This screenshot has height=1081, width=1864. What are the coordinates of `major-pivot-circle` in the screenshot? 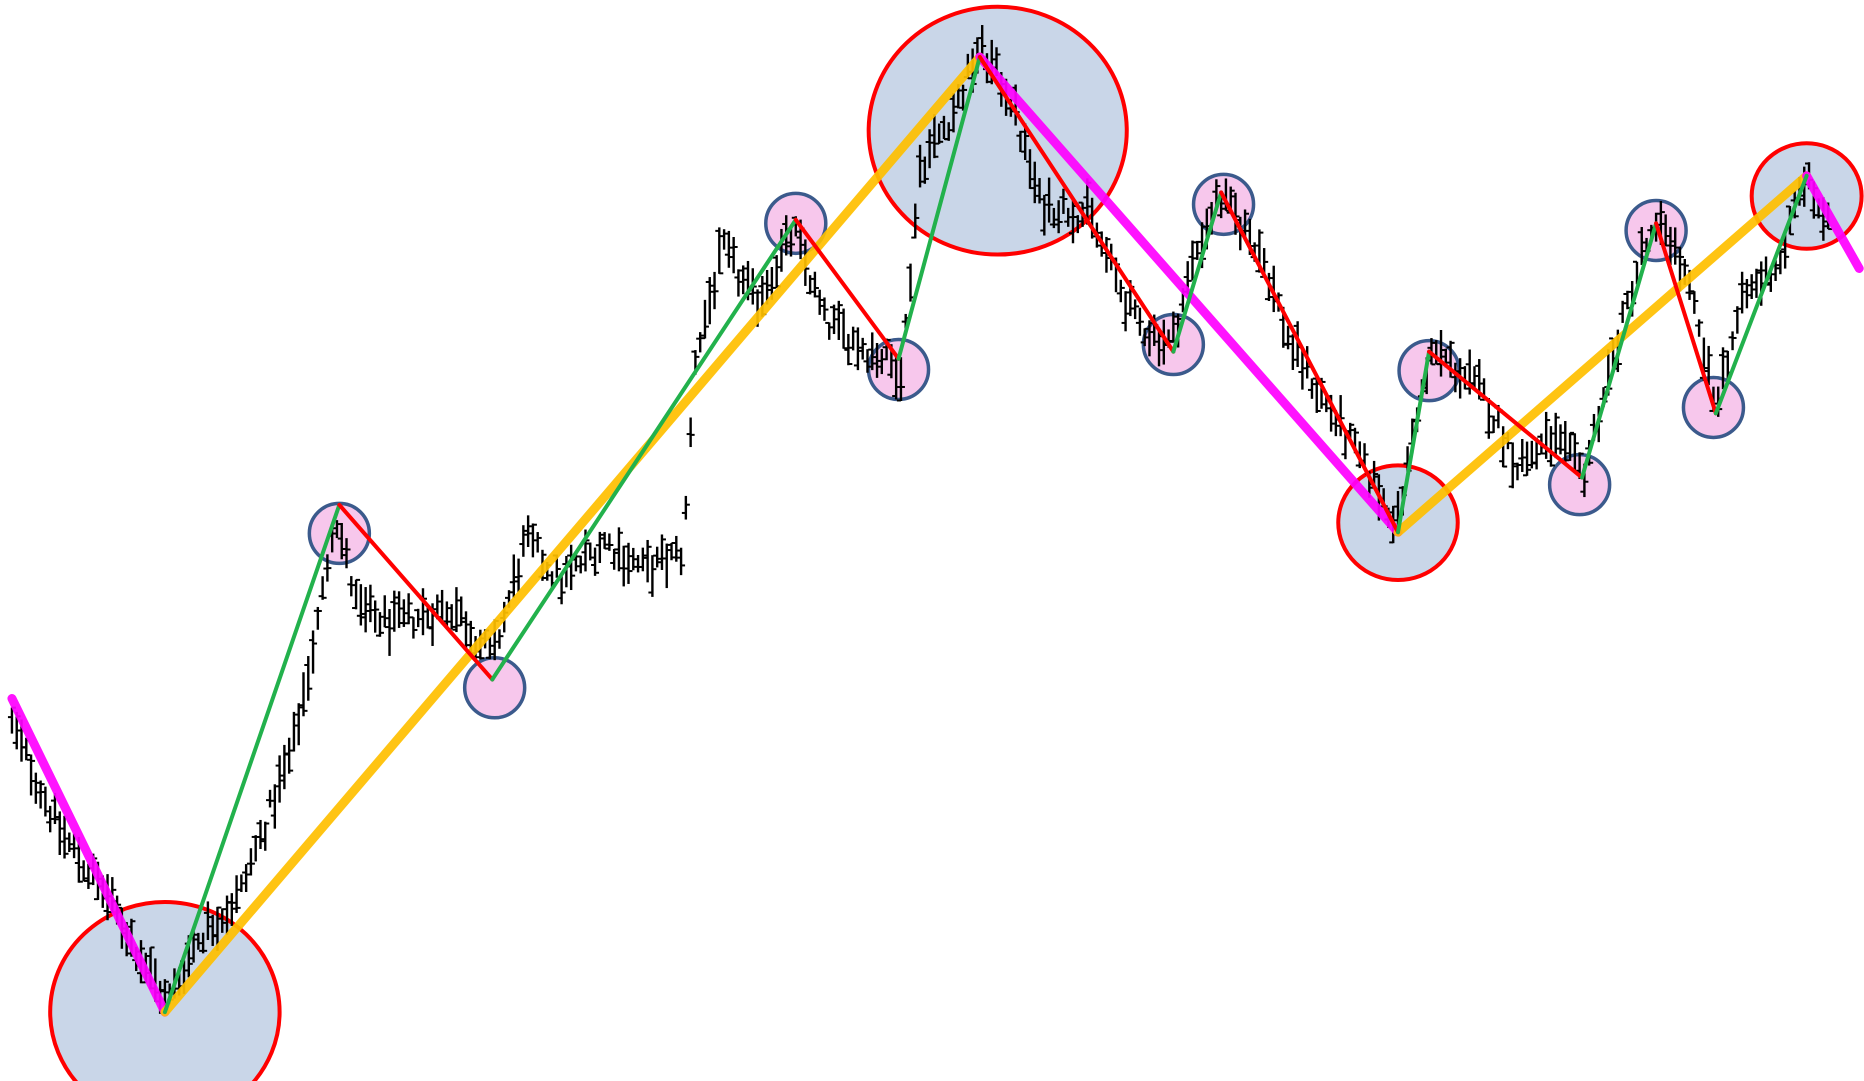 It's located at (1806, 196).